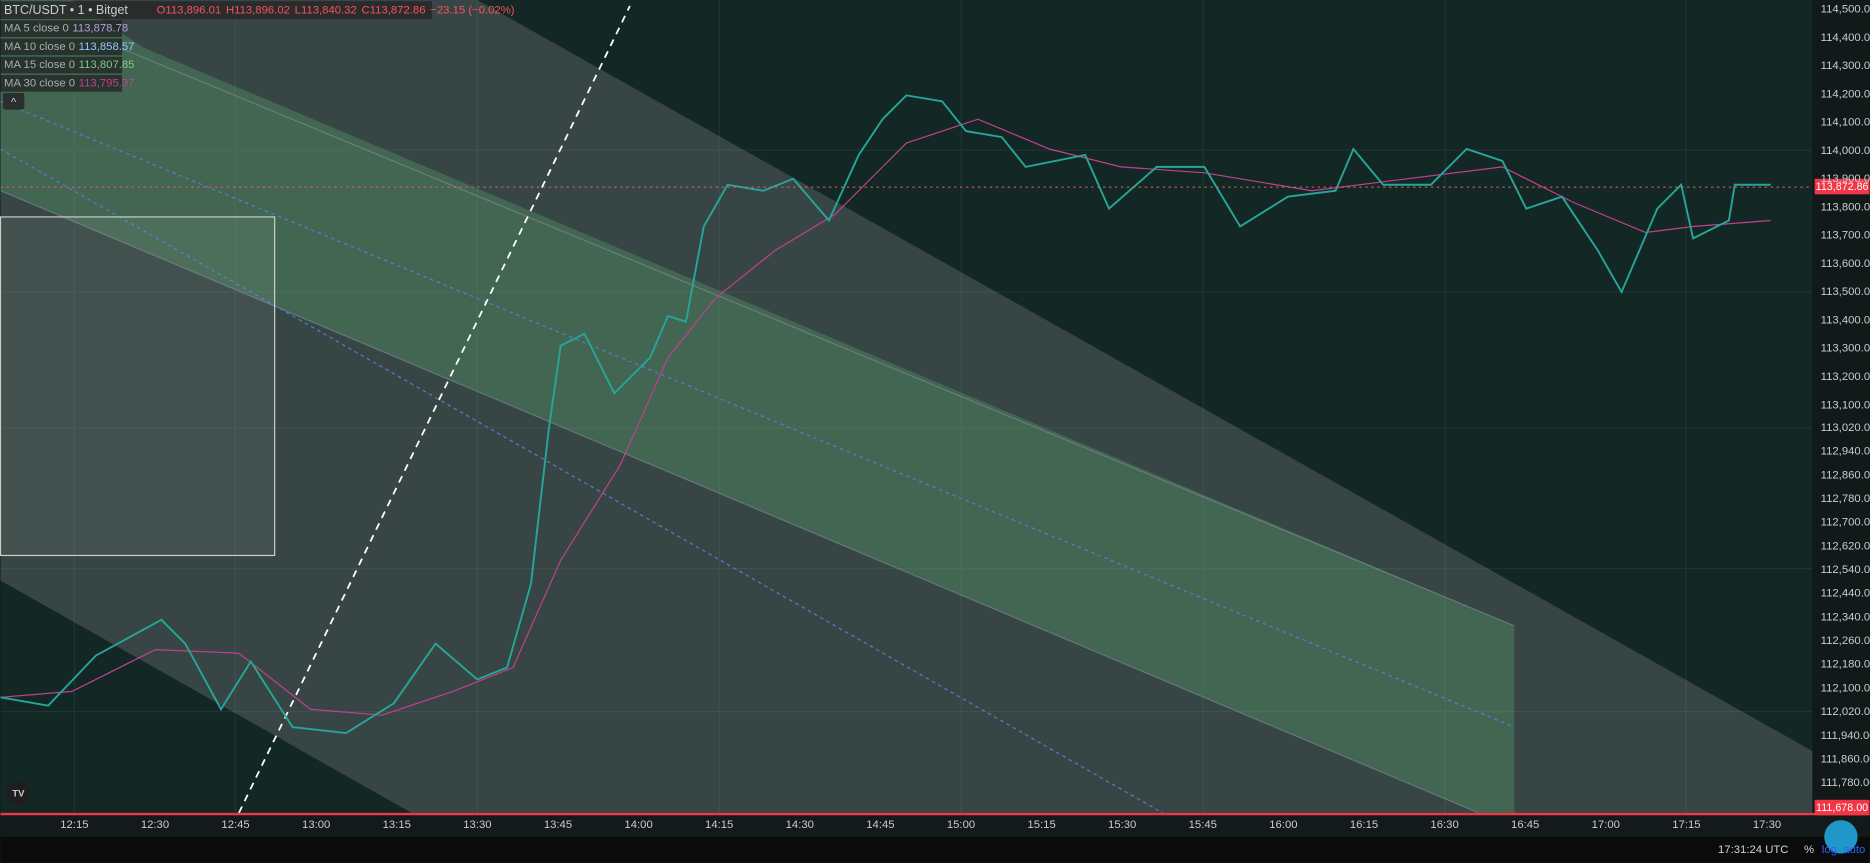 Image resolution: width=1870 pixels, height=863 pixels. I want to click on time-label: 13:30, so click(477, 825).